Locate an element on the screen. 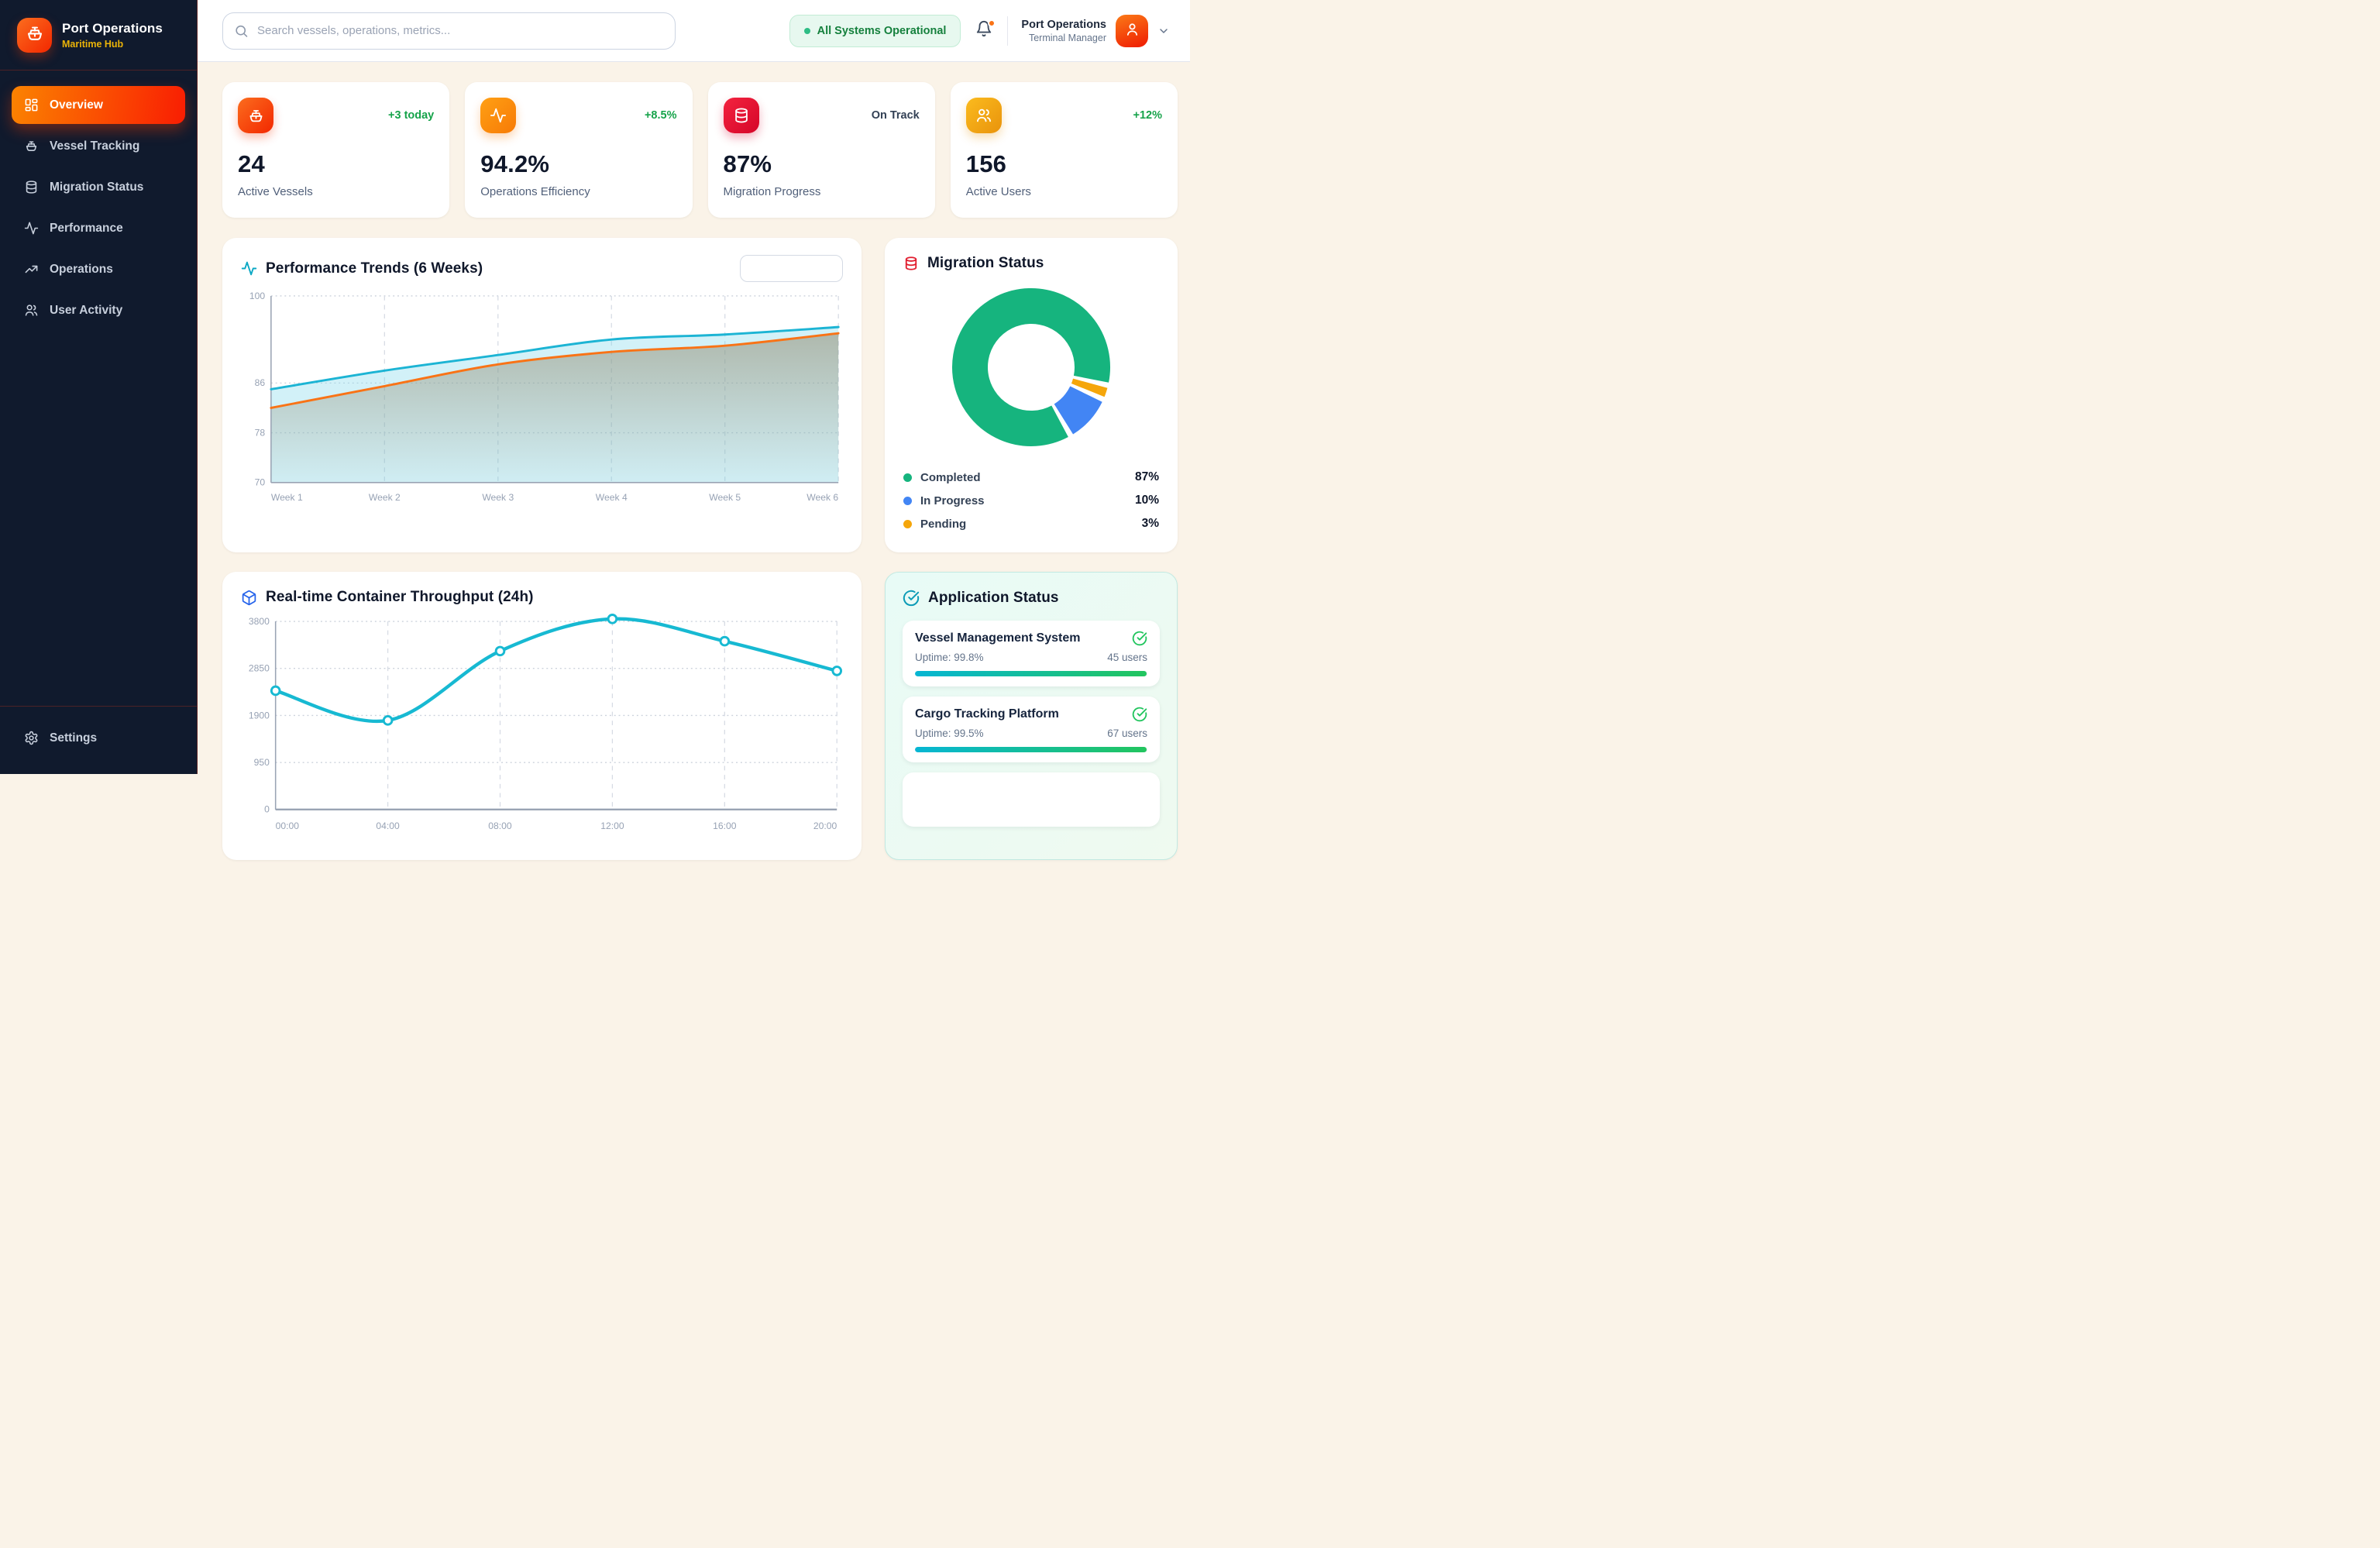  sidebar-item-overview: Overview is located at coordinates (98, 105).